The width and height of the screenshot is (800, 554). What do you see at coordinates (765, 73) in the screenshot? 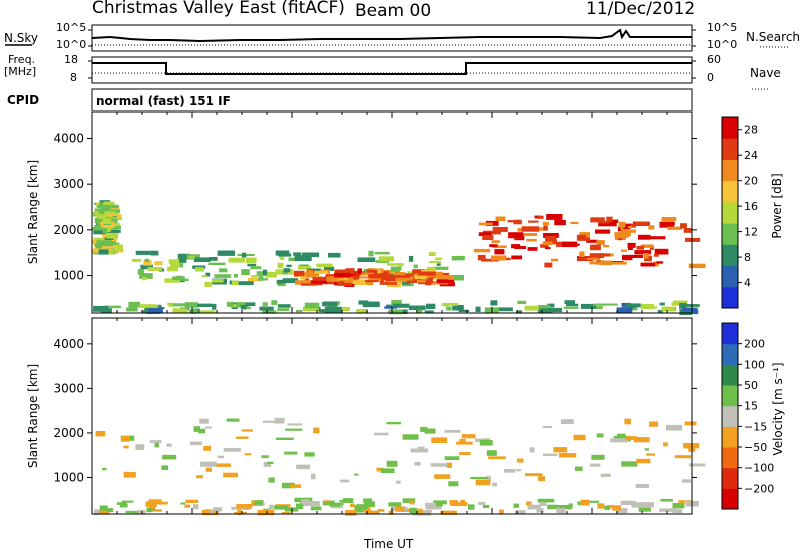
I see `nave-label: Nave` at bounding box center [765, 73].